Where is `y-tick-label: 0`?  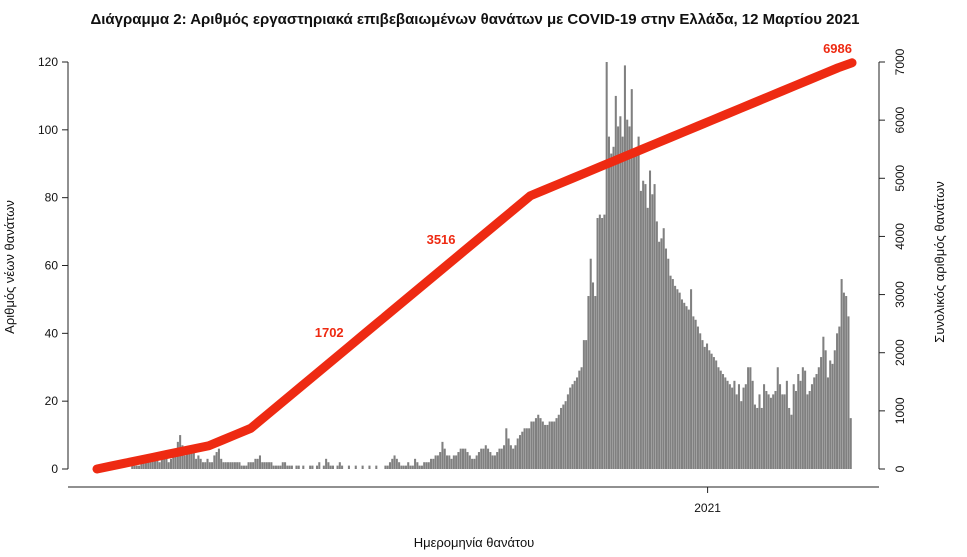
y-tick-label: 0 is located at coordinates (54, 469).